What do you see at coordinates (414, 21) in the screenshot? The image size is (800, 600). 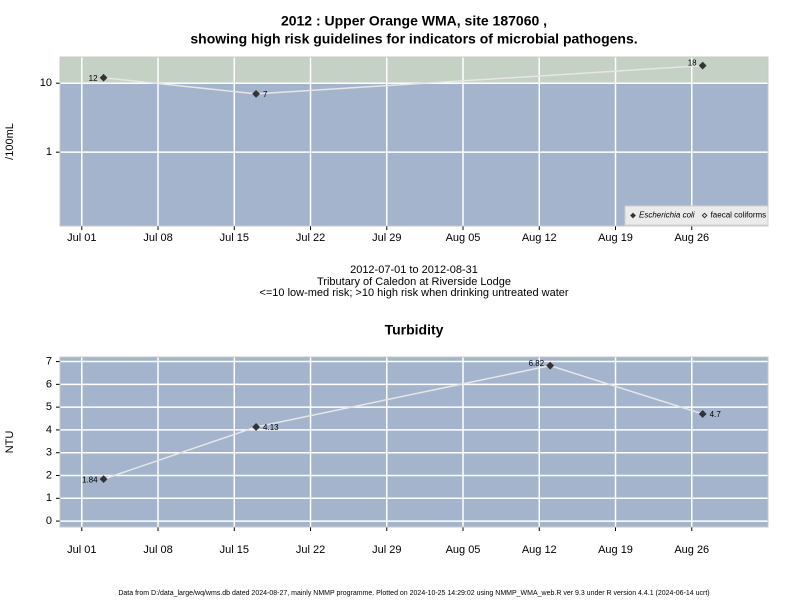 I see `chart-title: 2012 : Upper Orange WMA, site 187060 ,` at bounding box center [414, 21].